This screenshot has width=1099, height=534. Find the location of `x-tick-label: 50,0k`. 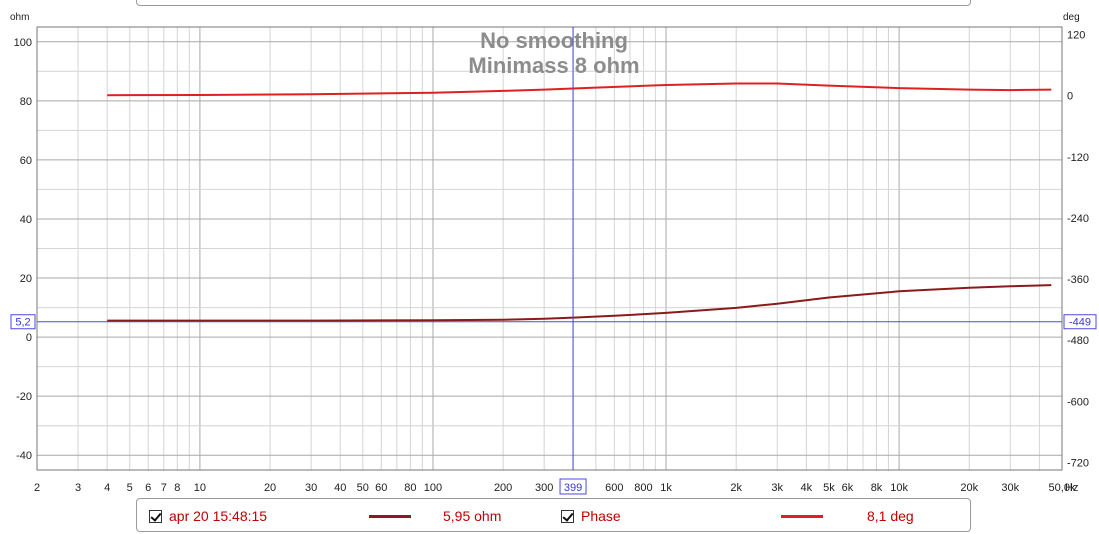

x-tick-label: 50,0k is located at coordinates (1062, 488).